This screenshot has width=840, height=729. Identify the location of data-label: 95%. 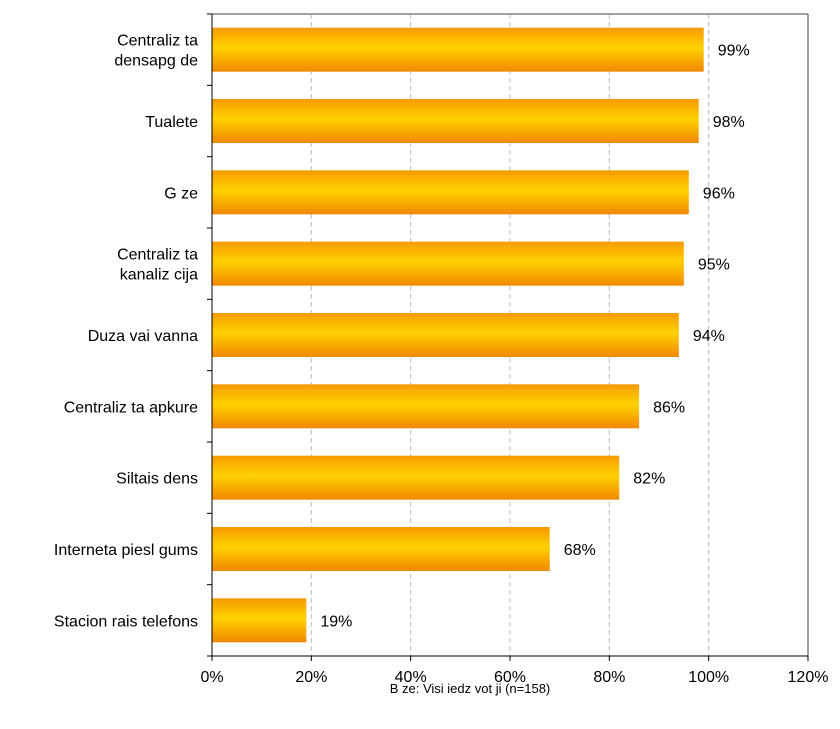
(714, 265).